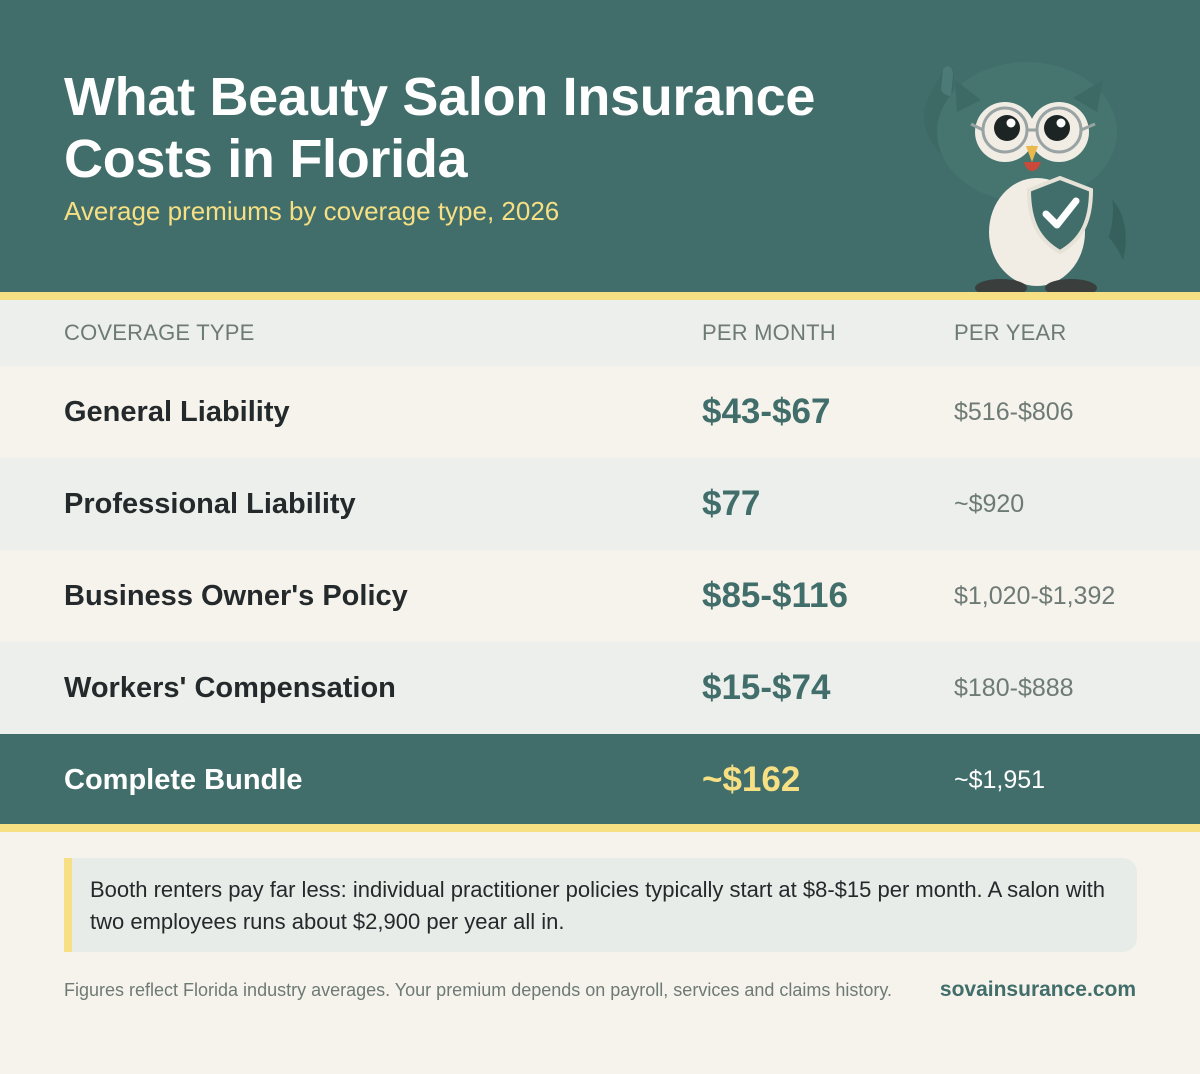 The image size is (1200, 1074). I want to click on table-header-row: COVERAGE TYPE PER MONTH PER YEAR, so click(600, 333).